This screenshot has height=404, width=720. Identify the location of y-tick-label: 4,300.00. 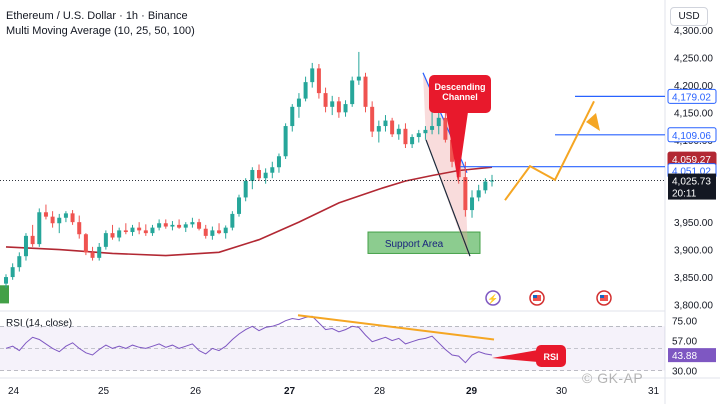
(693, 31).